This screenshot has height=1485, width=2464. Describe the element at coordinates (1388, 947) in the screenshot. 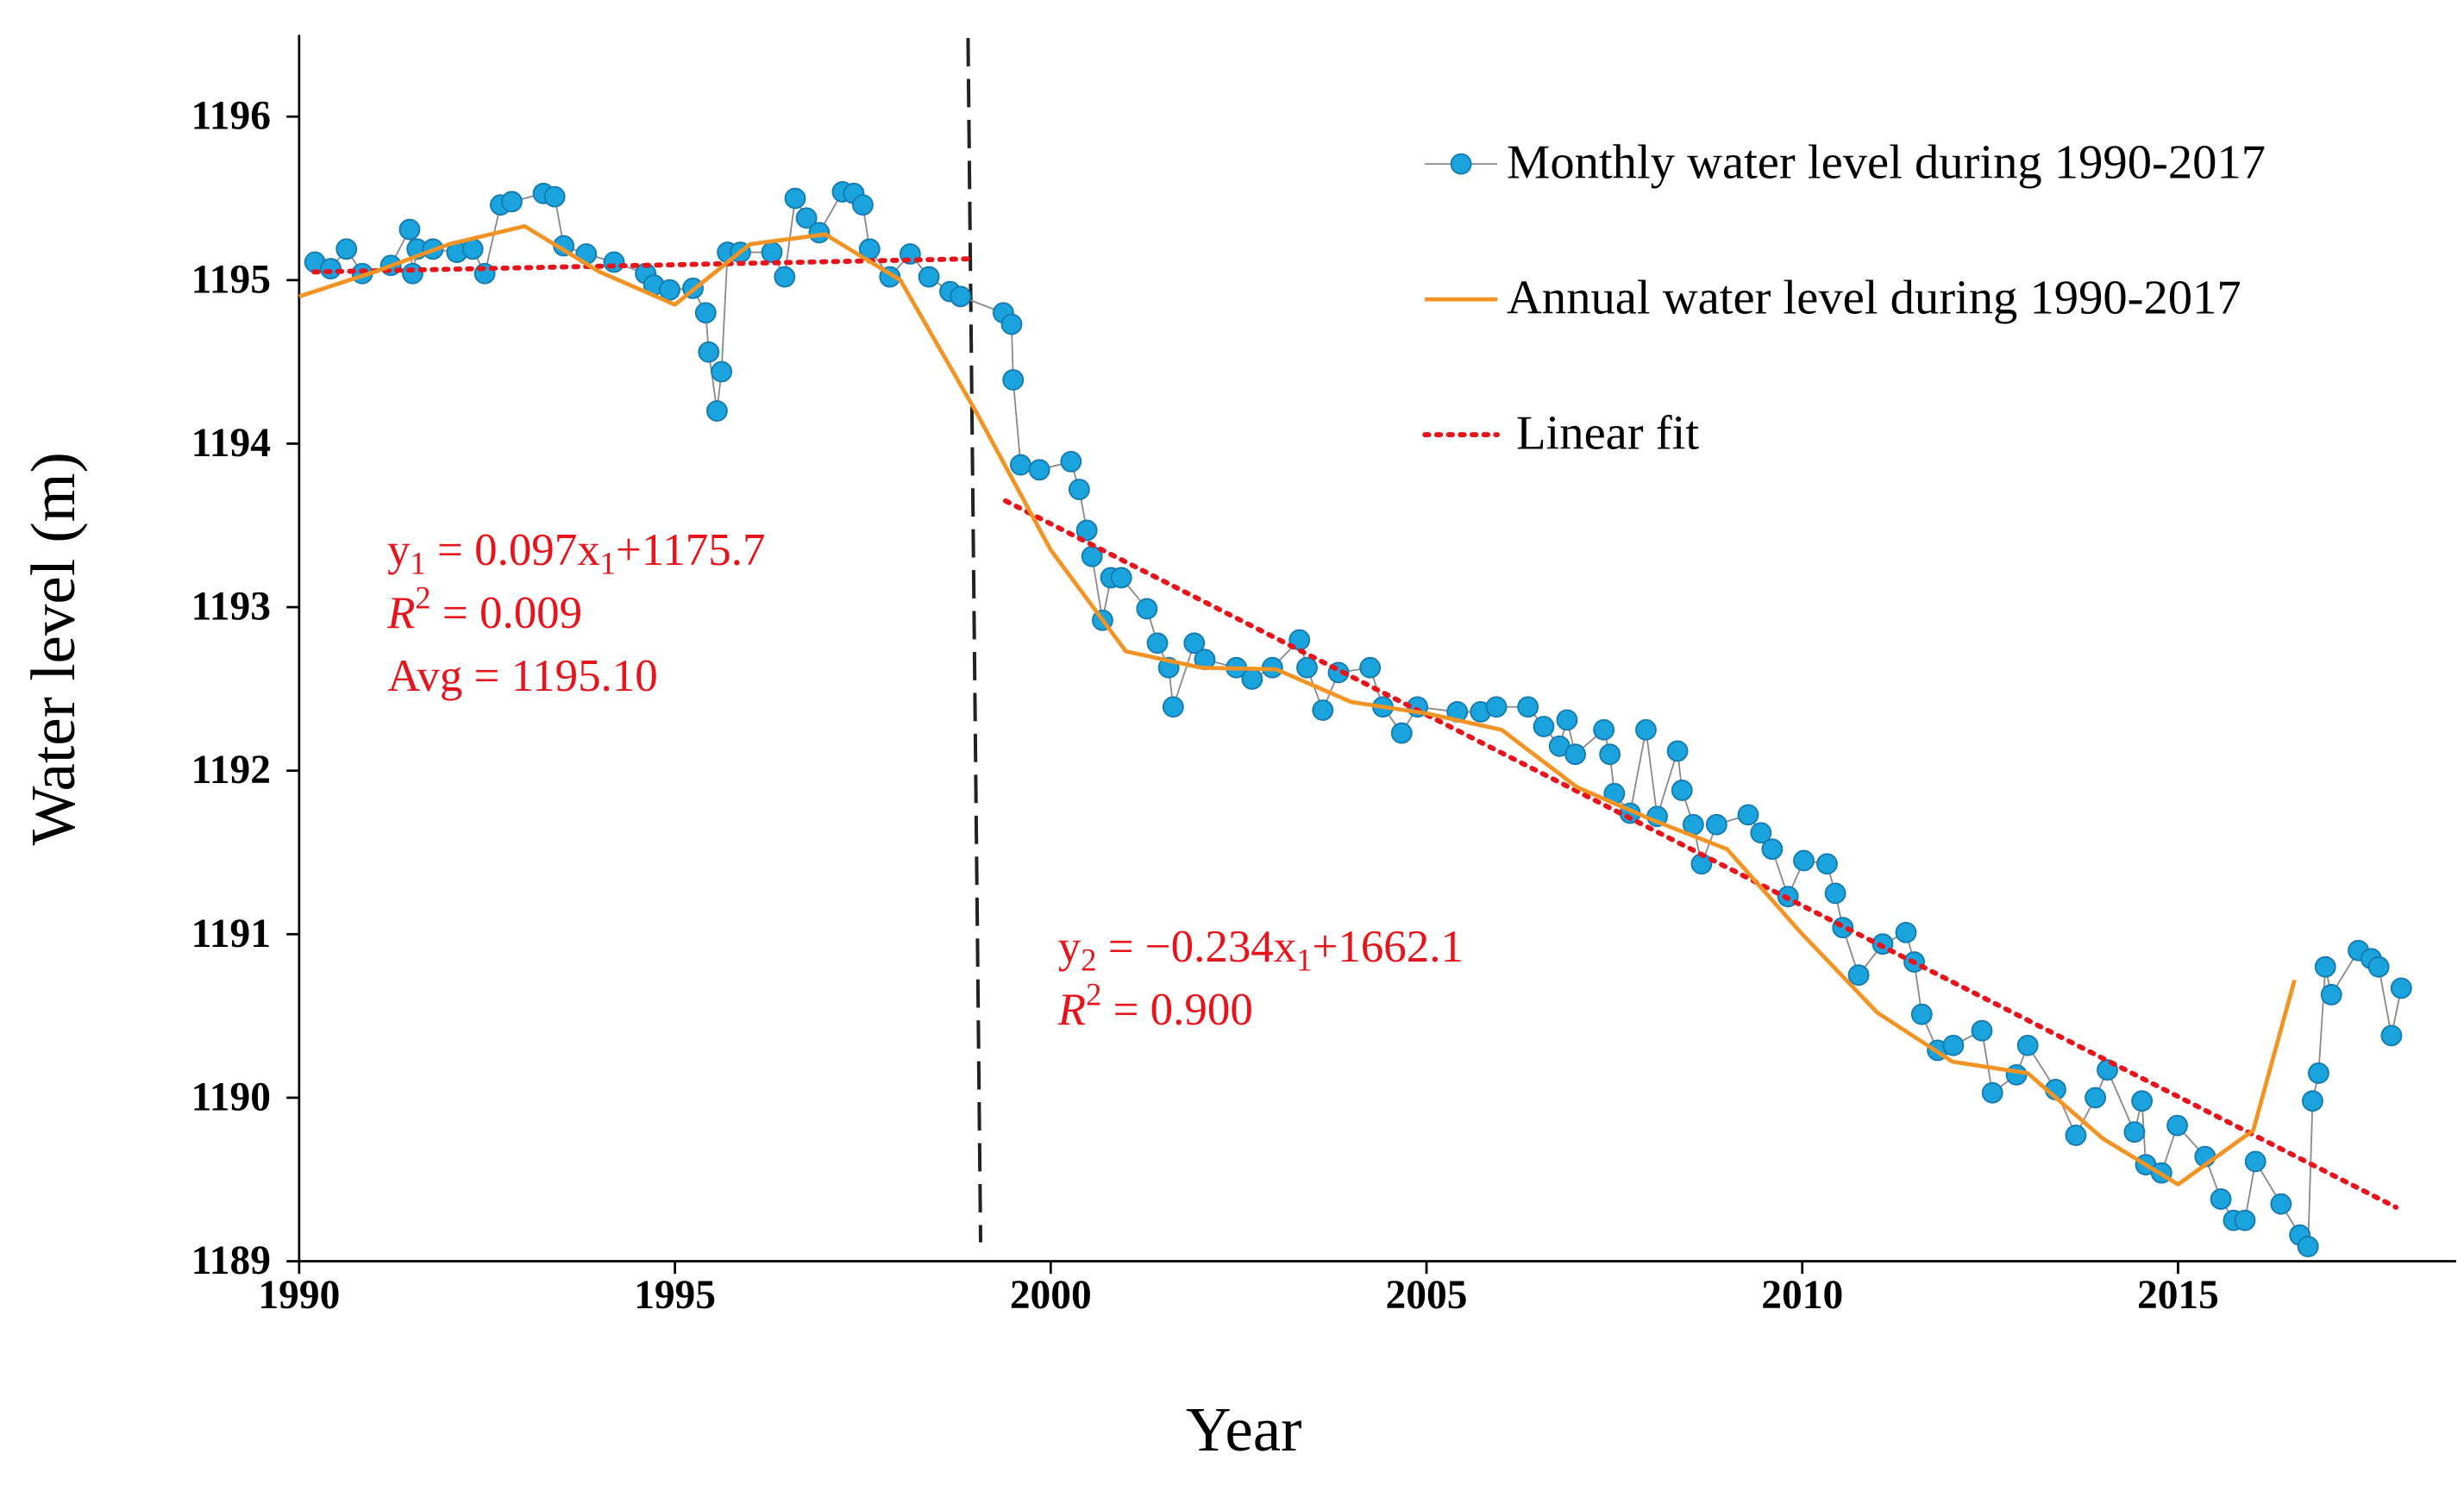

I see `annotation-part: +1662.1` at that location.